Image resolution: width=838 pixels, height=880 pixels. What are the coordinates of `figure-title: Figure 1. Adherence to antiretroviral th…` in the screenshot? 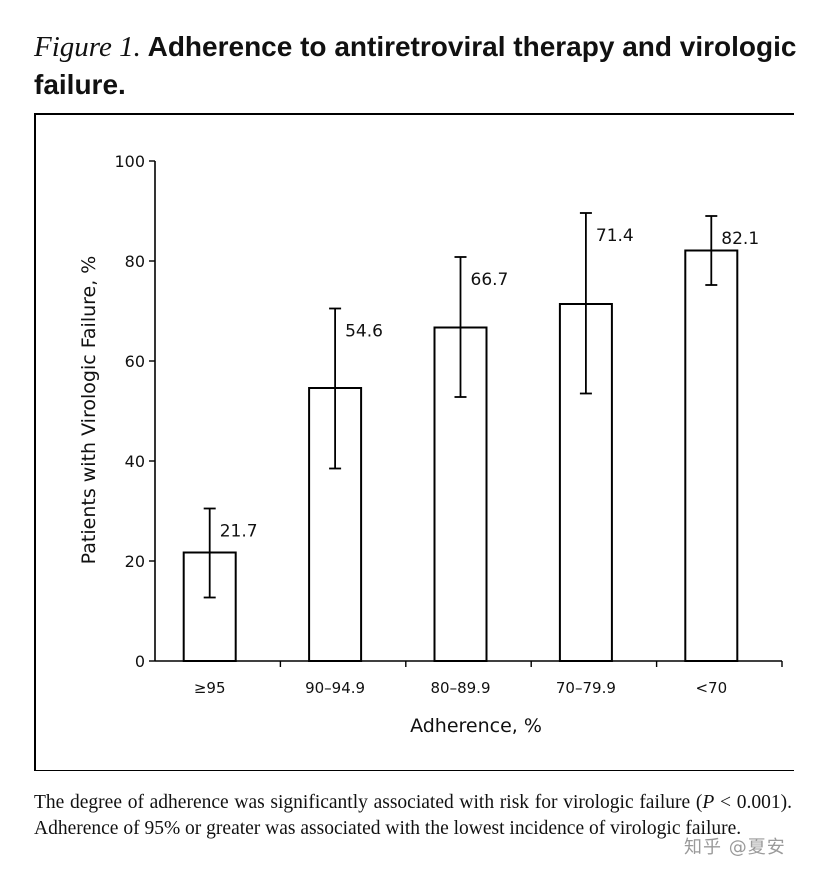 It's located at (424, 66).